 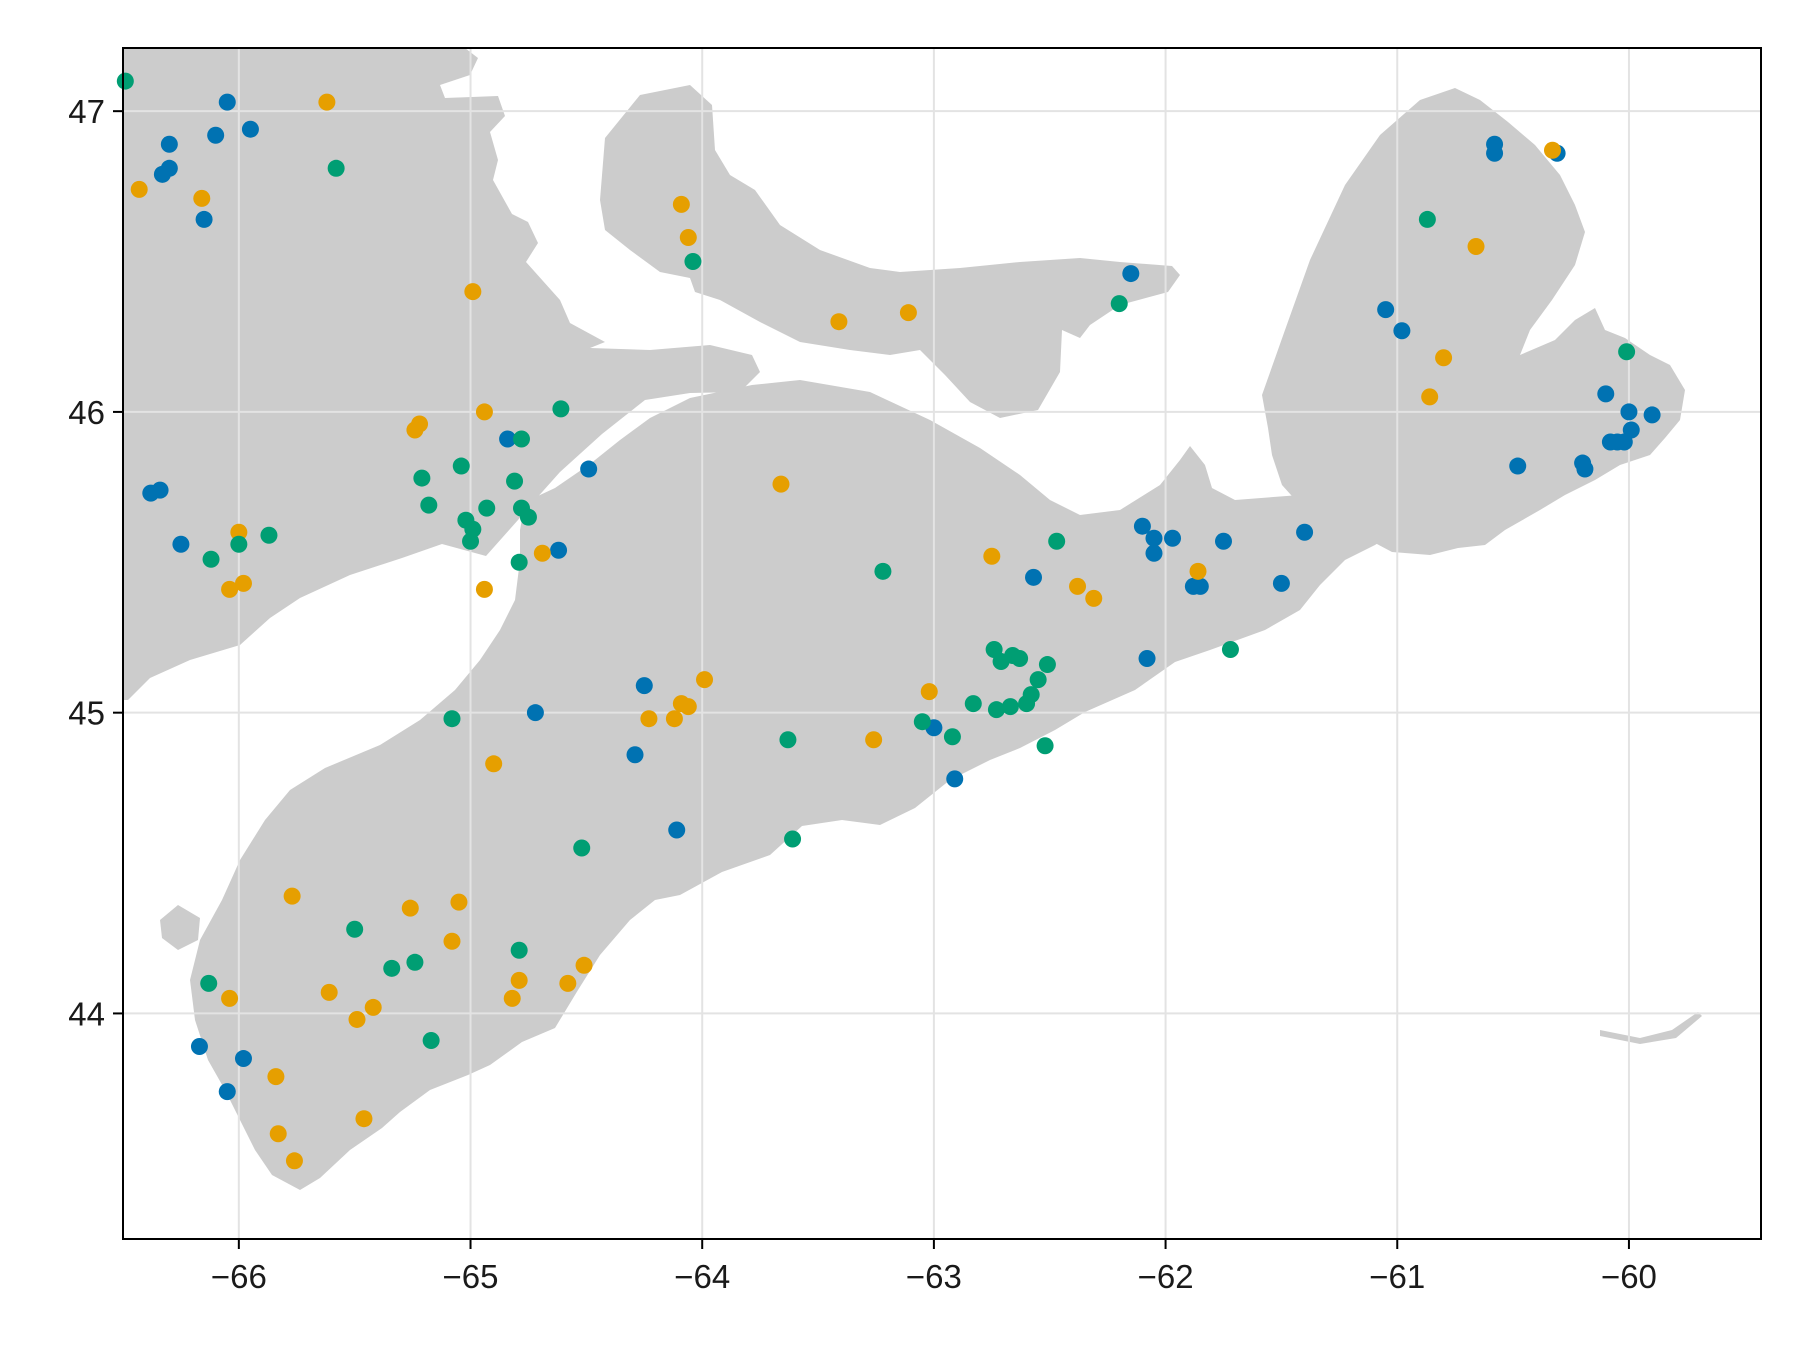 What do you see at coordinates (239, 1276) in the screenshot?
I see `x-tick-label: −66` at bounding box center [239, 1276].